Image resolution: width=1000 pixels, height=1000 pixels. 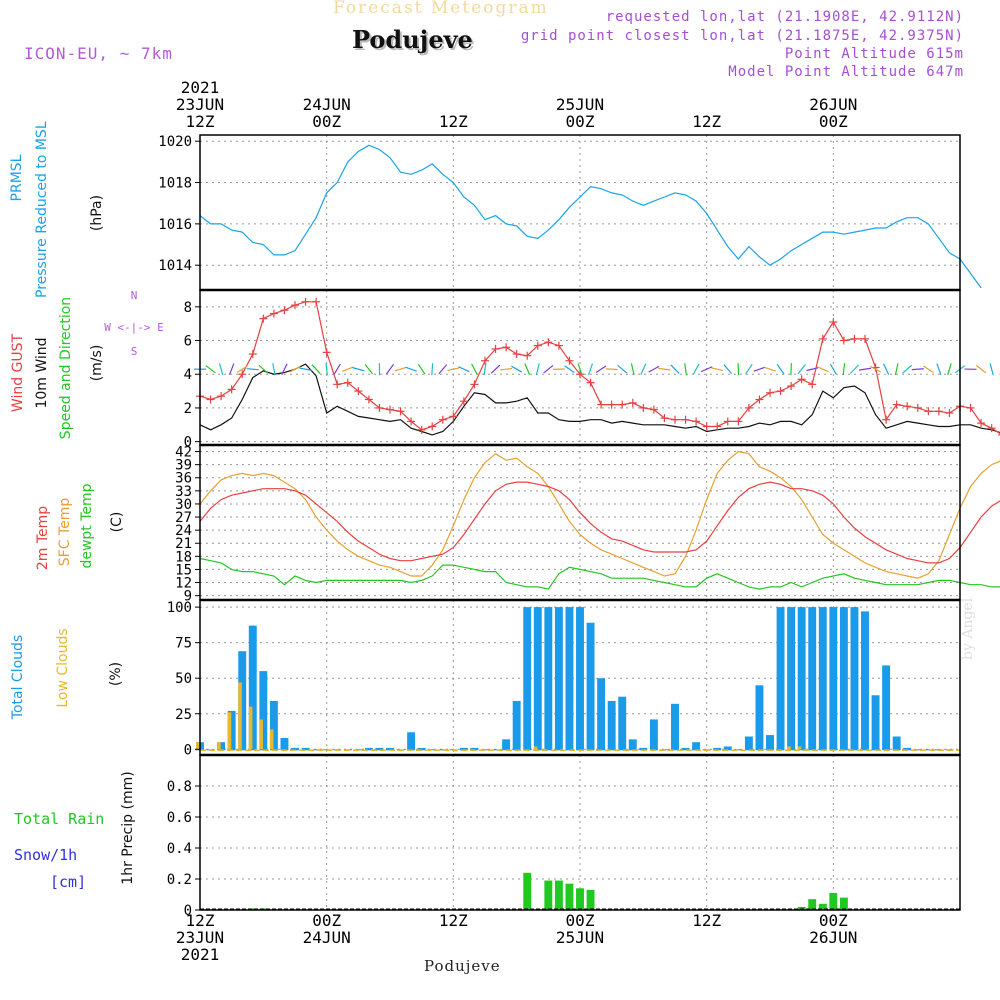 What do you see at coordinates (183, 584) in the screenshot?
I see `y-tick-label: 12` at bounding box center [183, 584].